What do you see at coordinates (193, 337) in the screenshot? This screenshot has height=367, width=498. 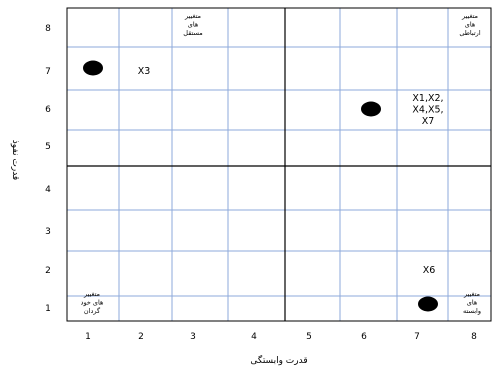 I see `x-tick-label: 3` at bounding box center [193, 337].